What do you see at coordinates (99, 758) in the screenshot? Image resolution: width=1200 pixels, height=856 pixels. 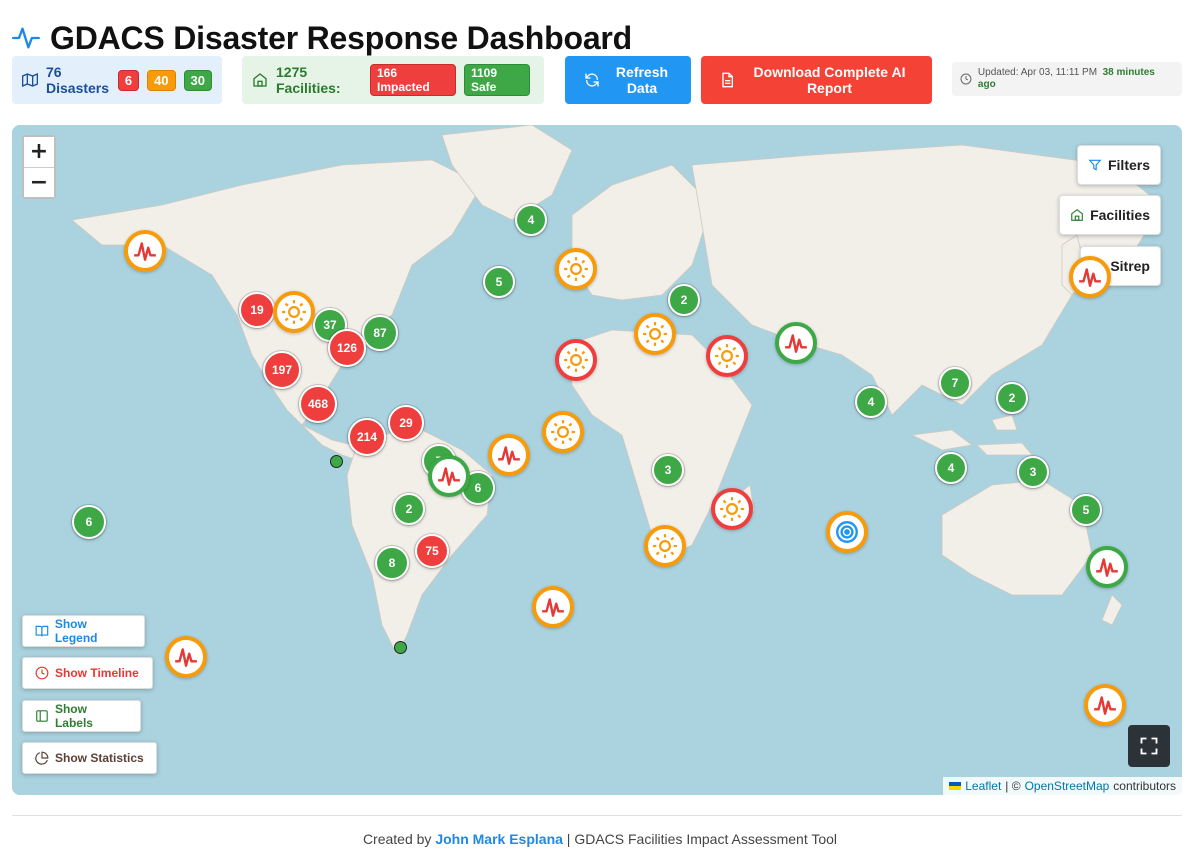 I see `show-statistics-label: Show Statistics` at bounding box center [99, 758].